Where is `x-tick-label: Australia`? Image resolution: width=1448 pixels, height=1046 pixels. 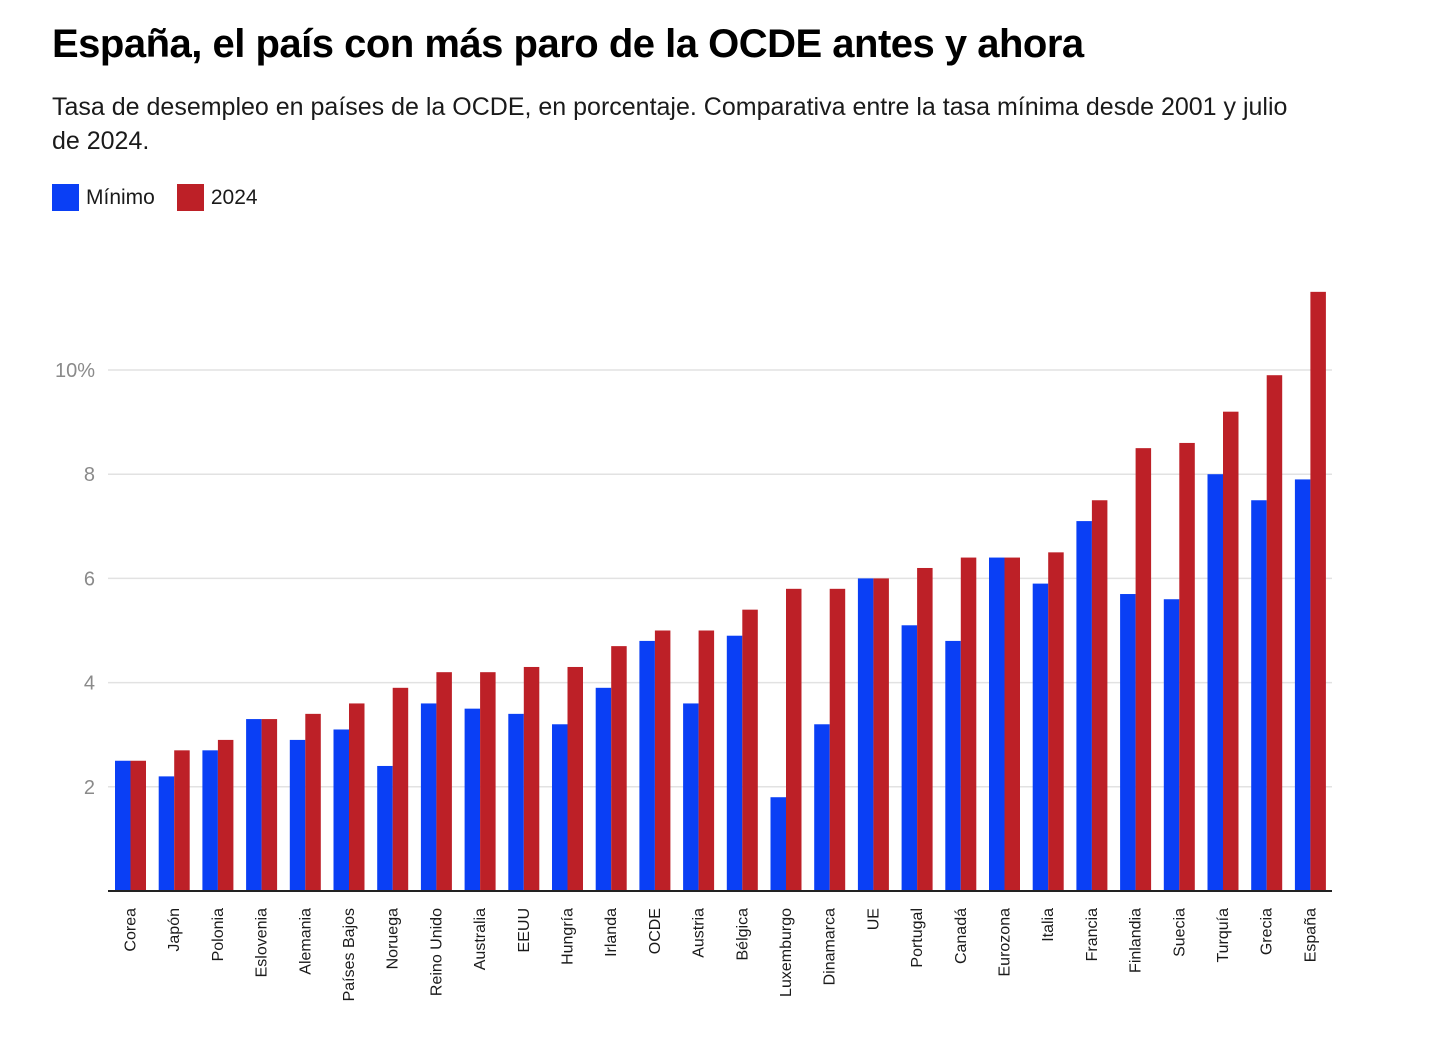 x-tick-label: Australia is located at coordinates (480, 939).